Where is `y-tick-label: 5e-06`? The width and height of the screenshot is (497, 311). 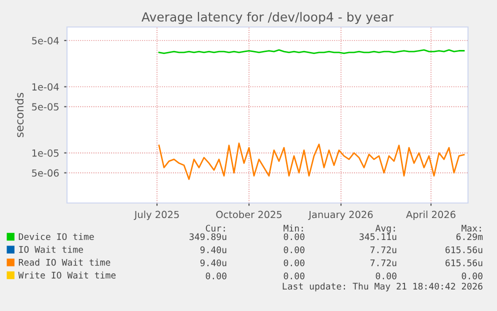 y-tick-label: 5e-06 is located at coordinates (45, 173).